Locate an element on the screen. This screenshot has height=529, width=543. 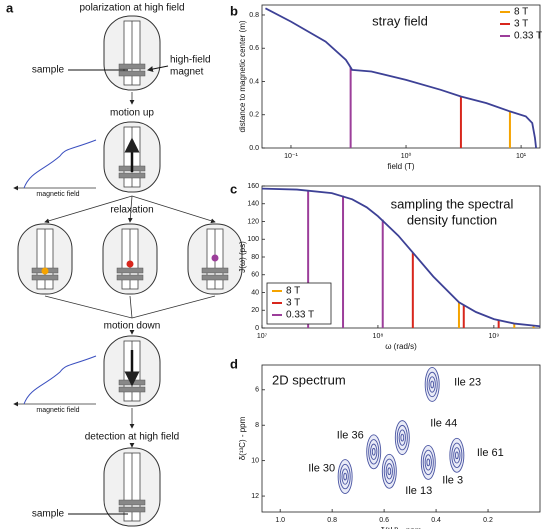
y-tick-label: 140 is located at coordinates (253, 204).